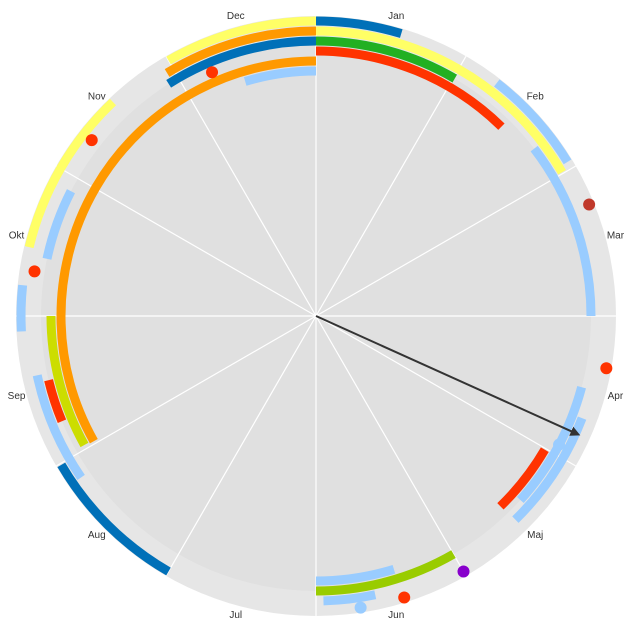 The height and width of the screenshot is (632, 632). What do you see at coordinates (616, 396) in the screenshot?
I see `month-label: Apr` at bounding box center [616, 396].